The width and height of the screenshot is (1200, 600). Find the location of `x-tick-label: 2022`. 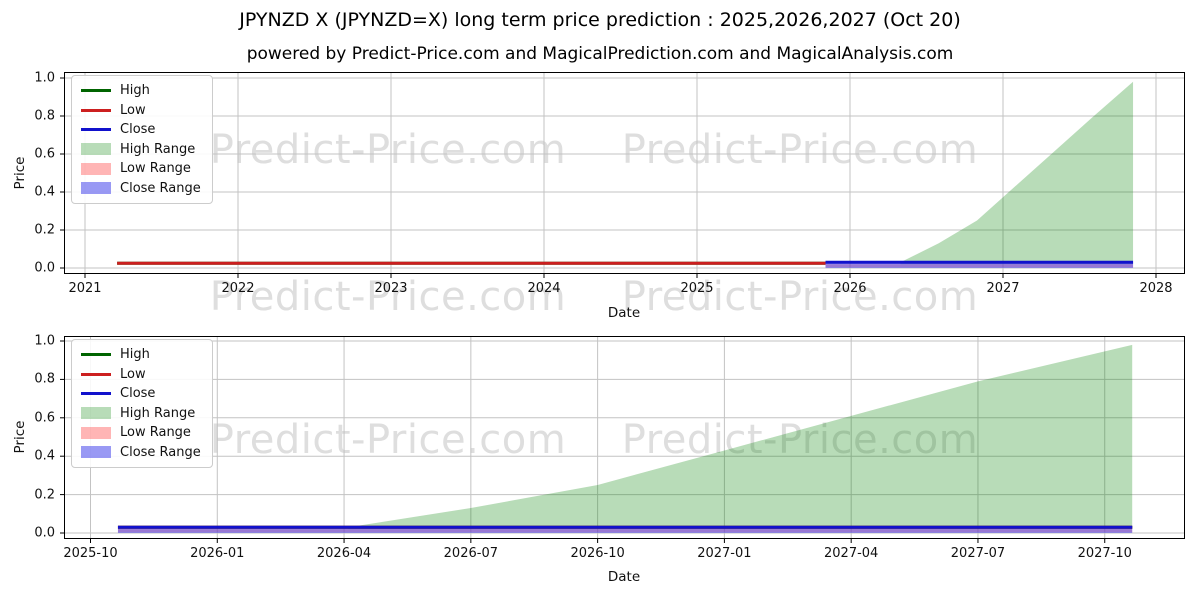

x-tick-label: 2022 is located at coordinates (238, 288).